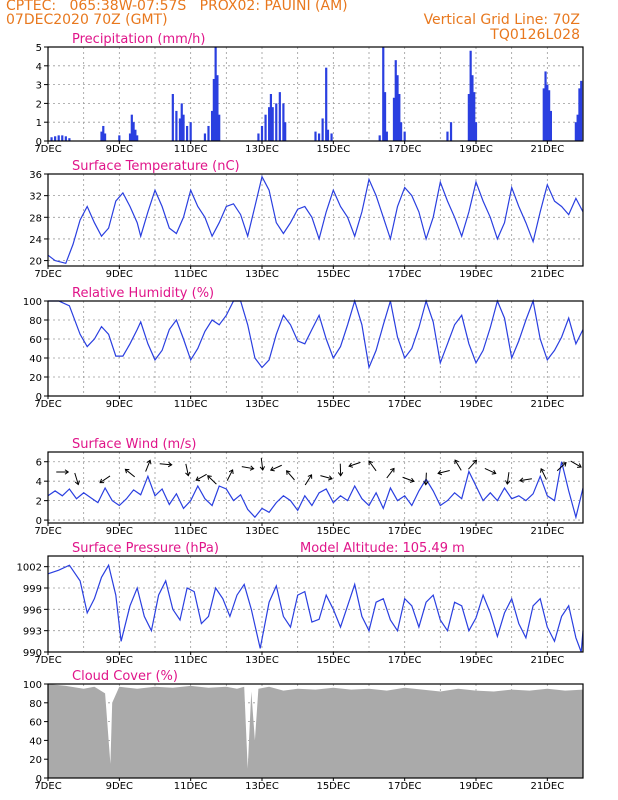 The height and width of the screenshot is (800, 618). I want to click on xtick-label: 7DEC, so click(47, 274).